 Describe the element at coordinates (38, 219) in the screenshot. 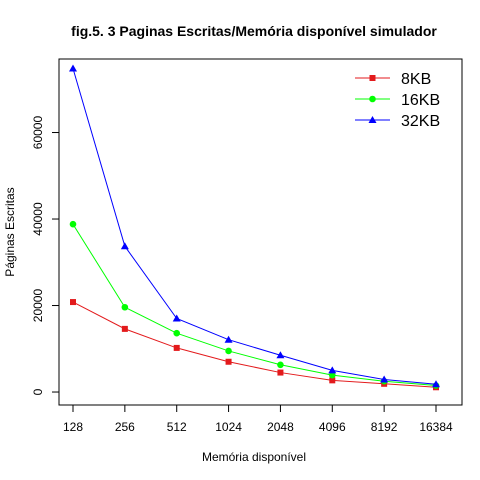

I see `y-tick-label: 40000` at that location.